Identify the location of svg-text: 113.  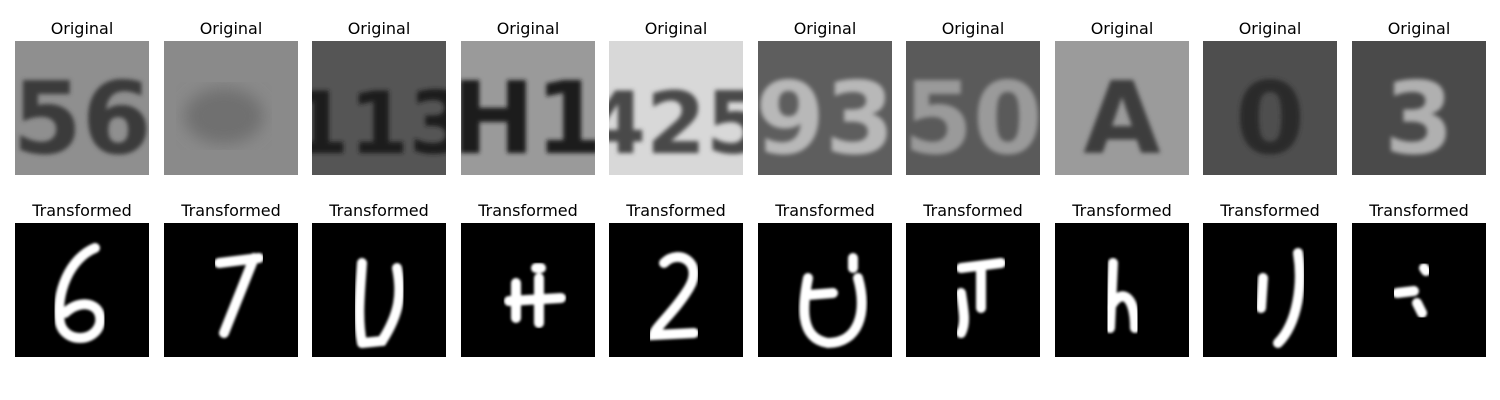
(379, 124).